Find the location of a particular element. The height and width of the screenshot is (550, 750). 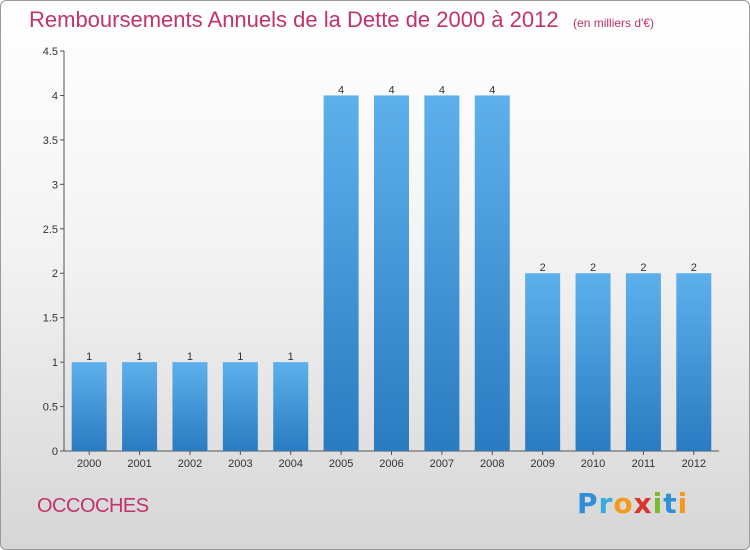

y-tick-label: 1 is located at coordinates (55, 363).